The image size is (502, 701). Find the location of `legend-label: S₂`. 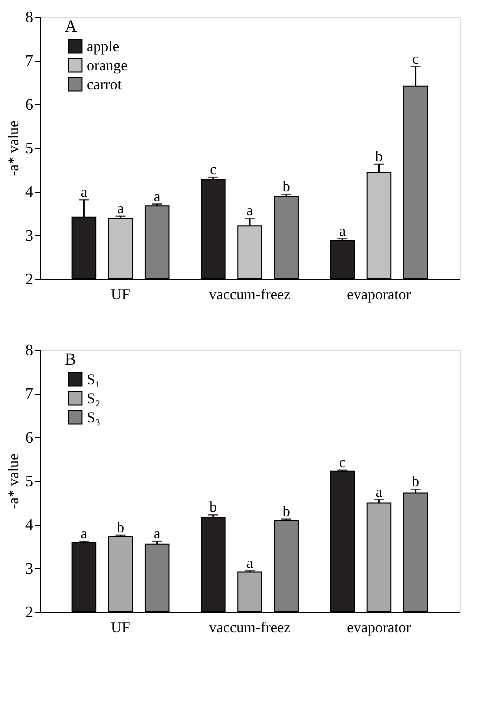

legend-label: S₂ is located at coordinates (94, 400).